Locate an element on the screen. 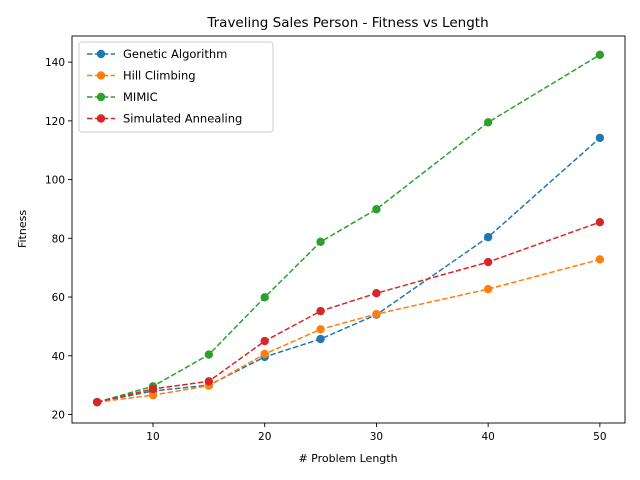  x-axis-ticks: 10 20 30 40 50 is located at coordinates (376, 433).